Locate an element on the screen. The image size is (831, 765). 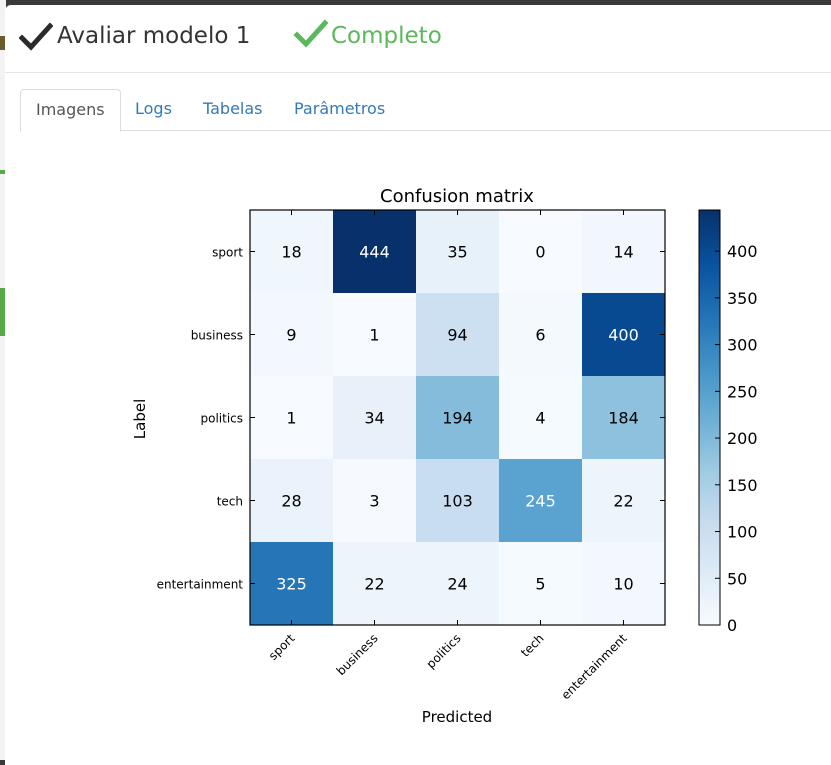
cell-value-label: 28 is located at coordinates (291, 501).